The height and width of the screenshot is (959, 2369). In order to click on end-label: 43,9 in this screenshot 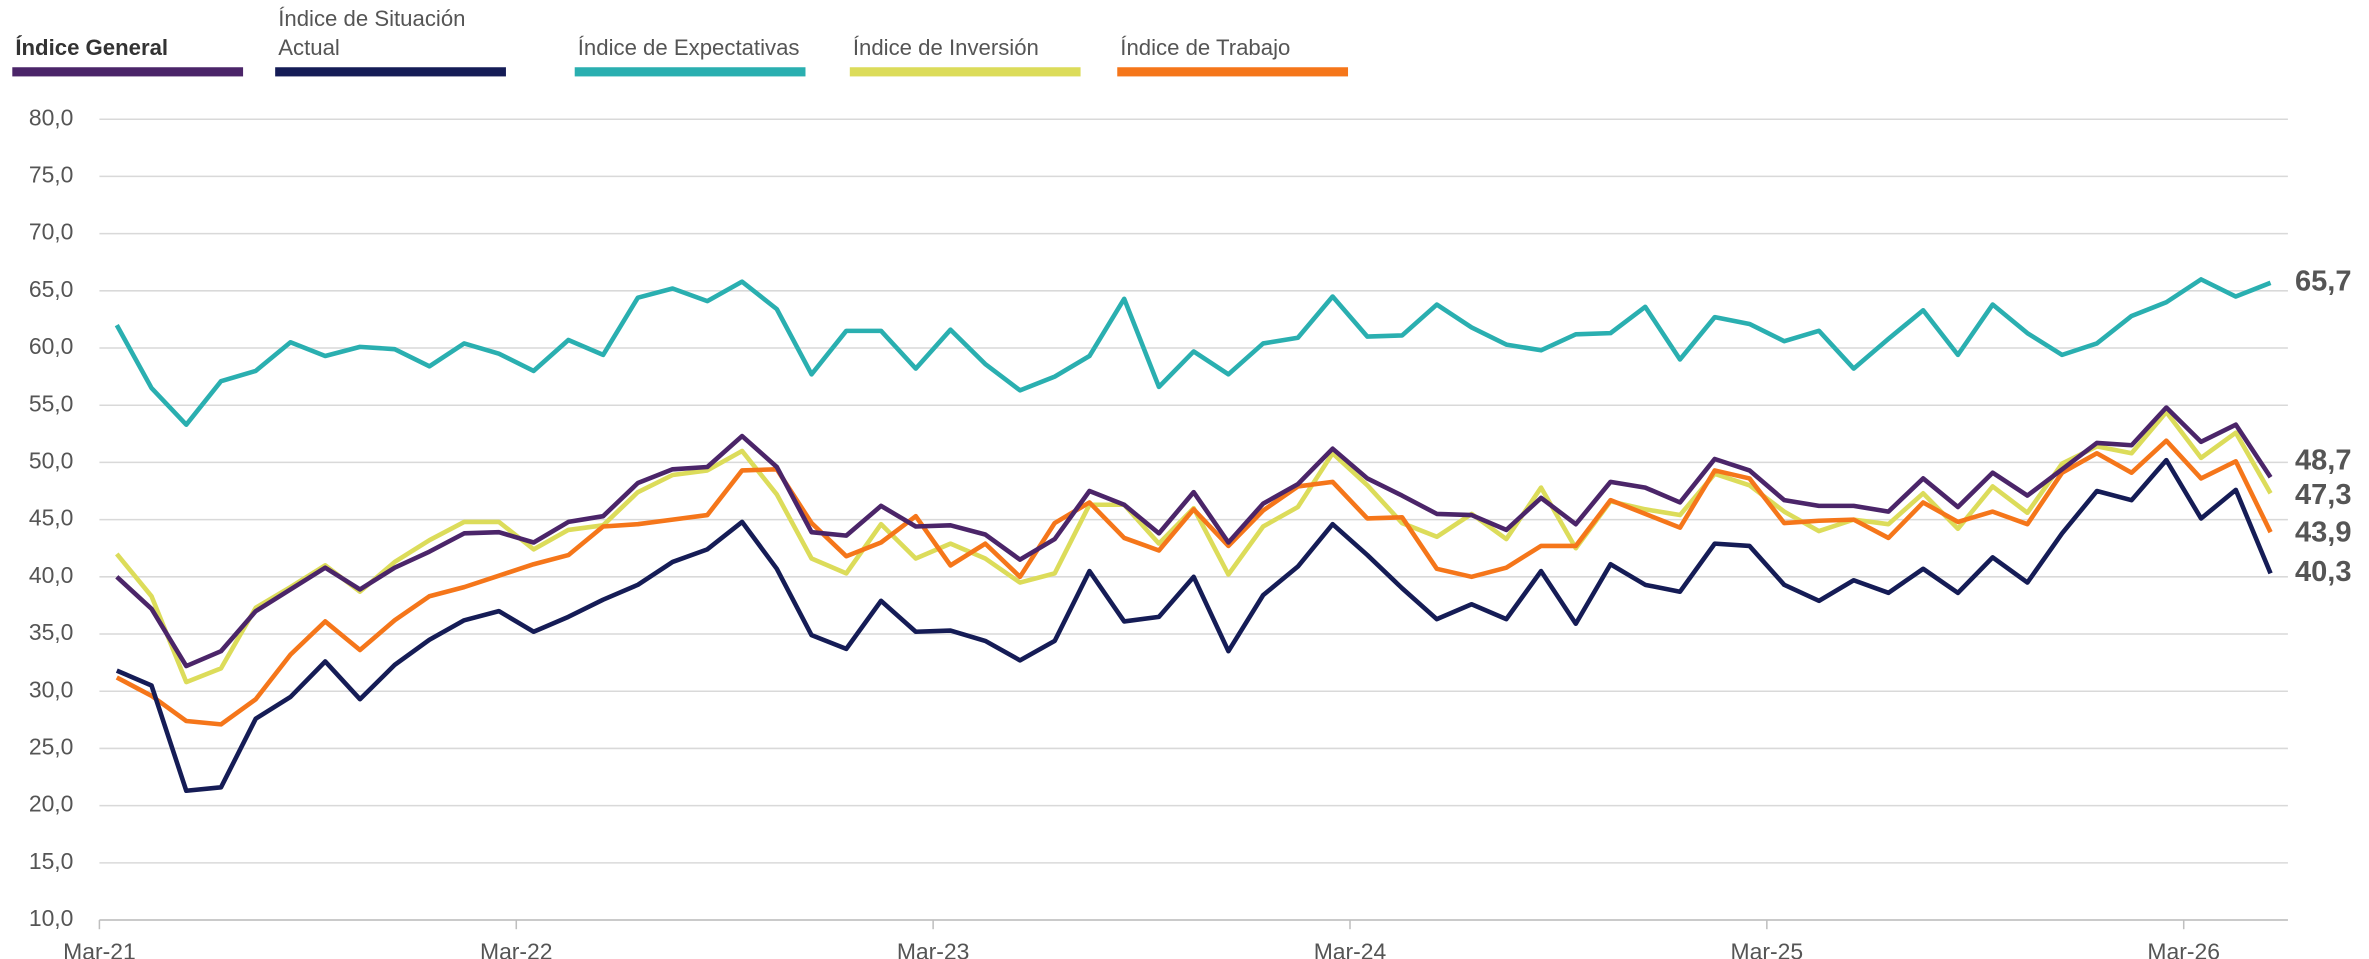, I will do `click(2323, 532)`.